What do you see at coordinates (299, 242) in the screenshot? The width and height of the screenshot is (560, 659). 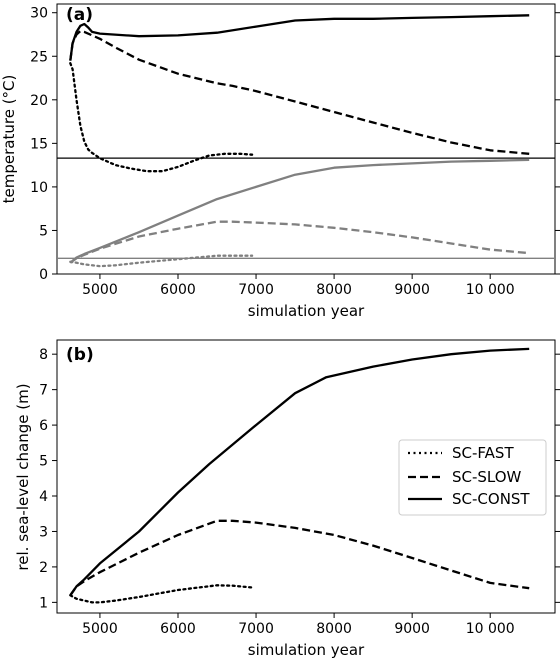 I see `series-line-dashed-gray` at bounding box center [299, 242].